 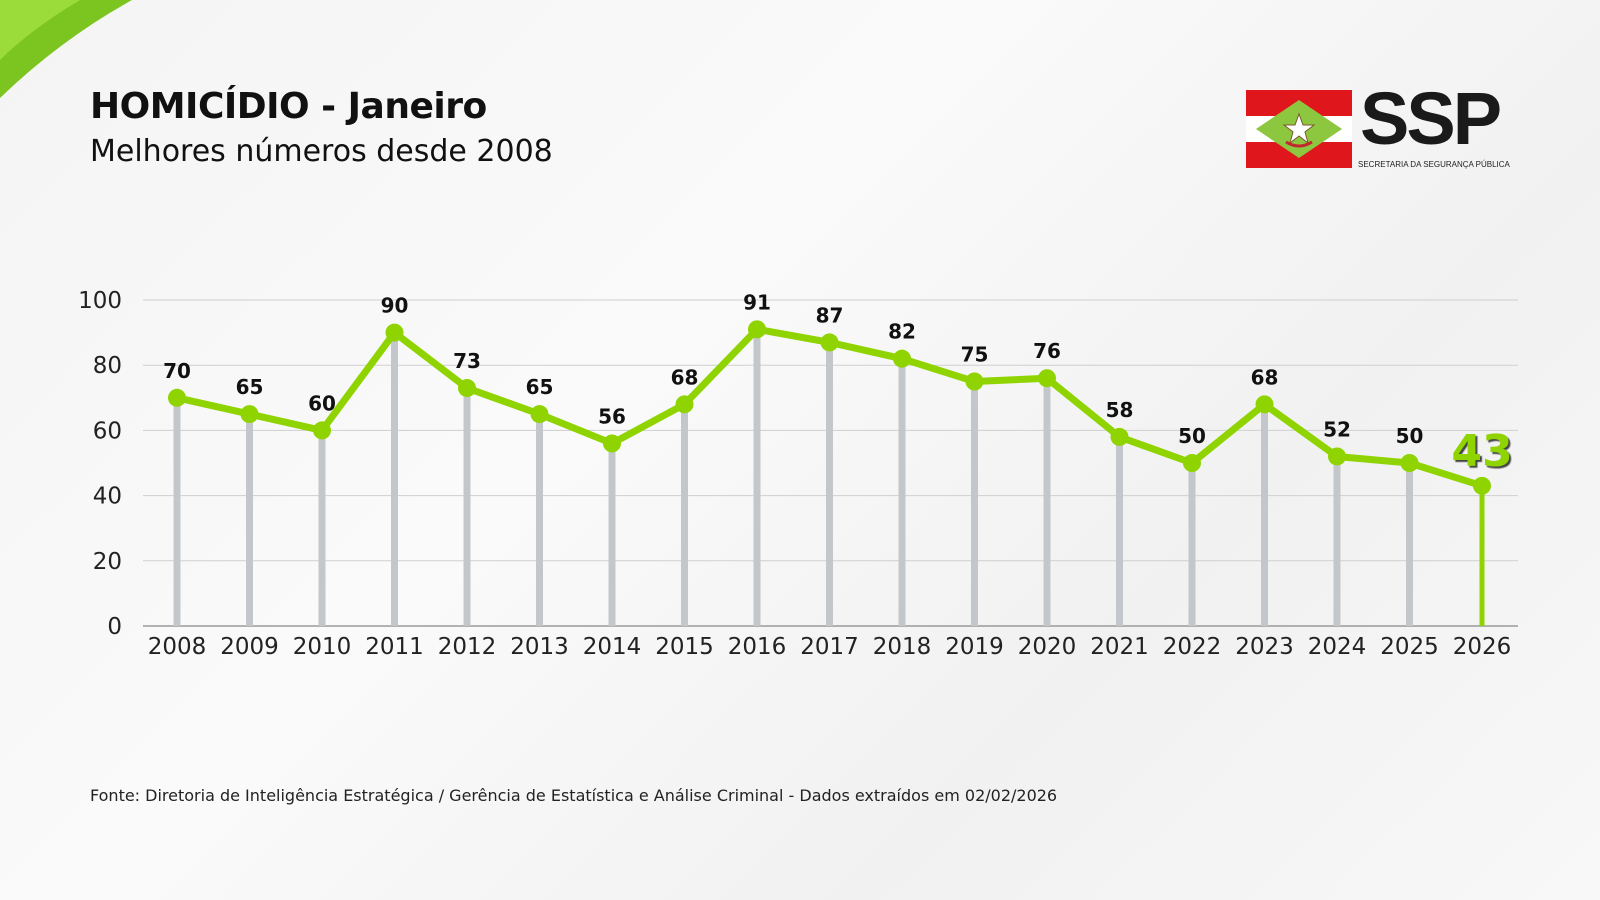 What do you see at coordinates (1047, 351) in the screenshot?
I see `data-label: 76` at bounding box center [1047, 351].